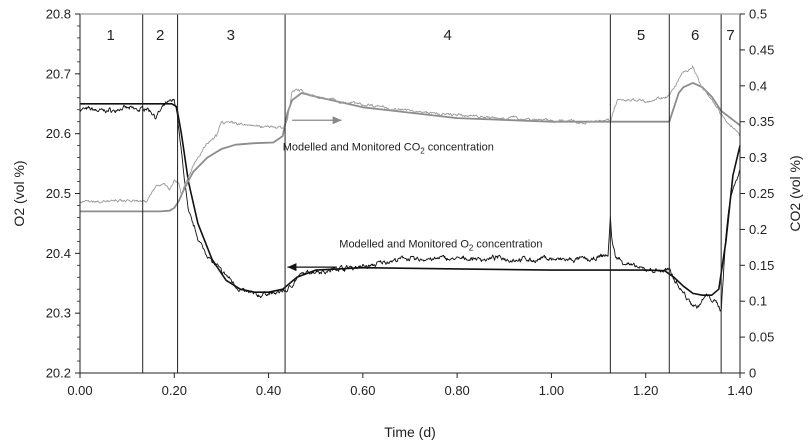 The height and width of the screenshot is (445, 812). I want to click on y-right-tick-label: 0.35, so click(761, 121).